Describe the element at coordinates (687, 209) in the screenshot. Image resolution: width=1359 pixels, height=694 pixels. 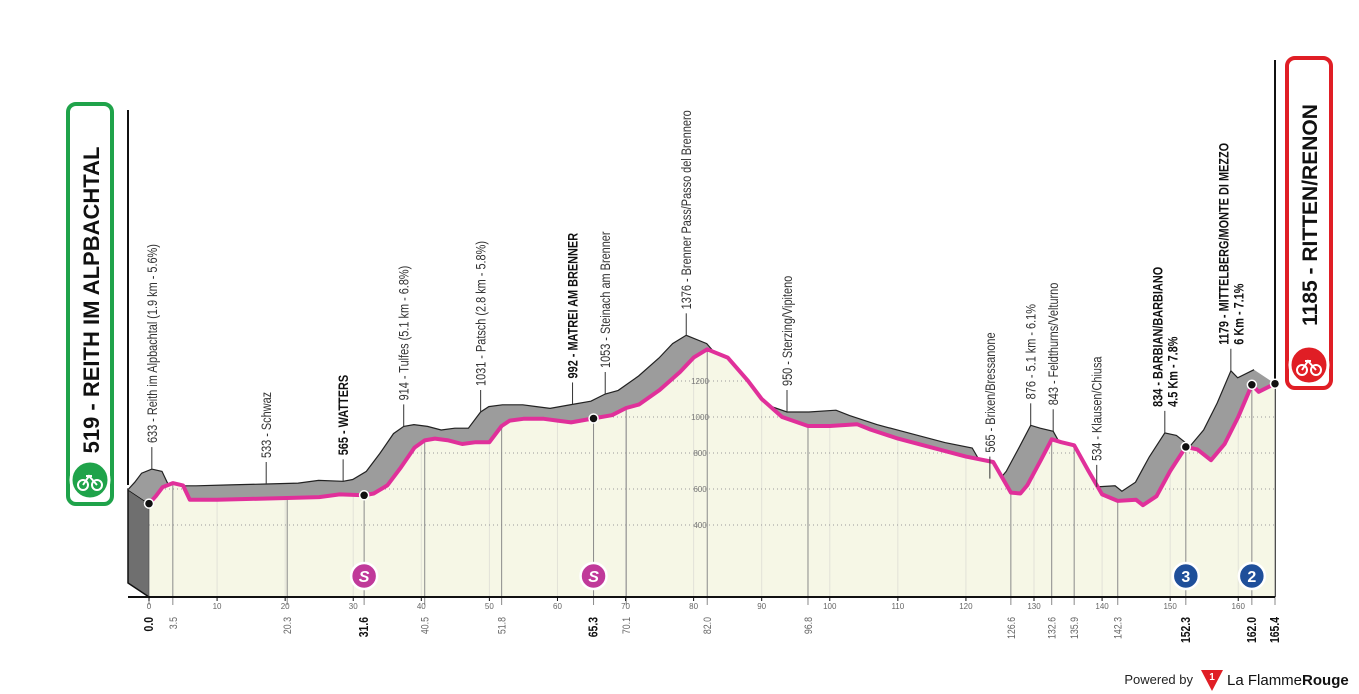
I see `landmark-label: 1376 - Brenner Pass/Passo del Brennero` at that location.